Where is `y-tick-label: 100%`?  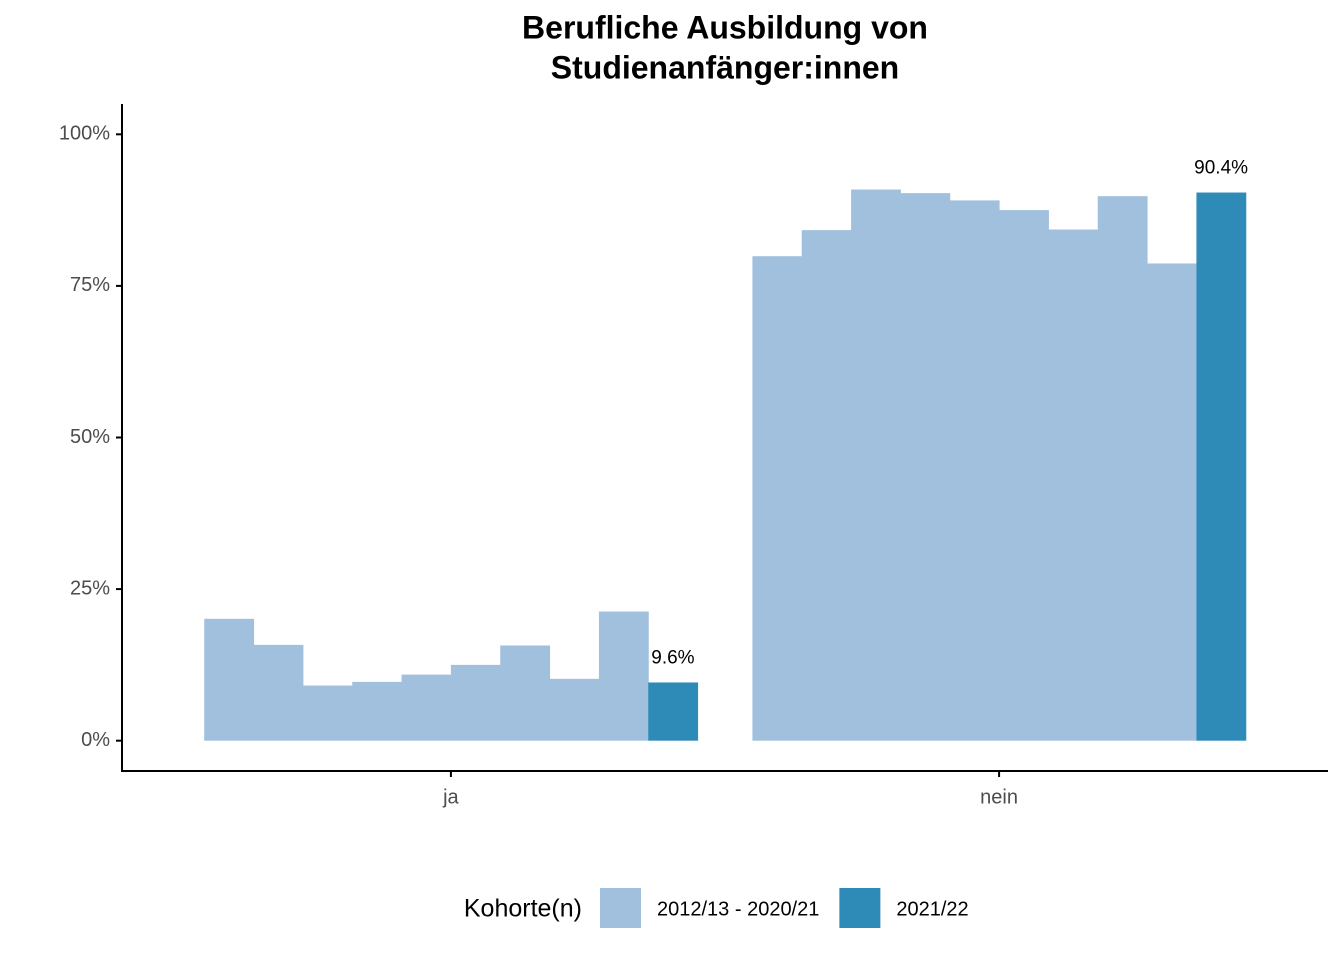
y-tick-label: 100% is located at coordinates (84, 134).